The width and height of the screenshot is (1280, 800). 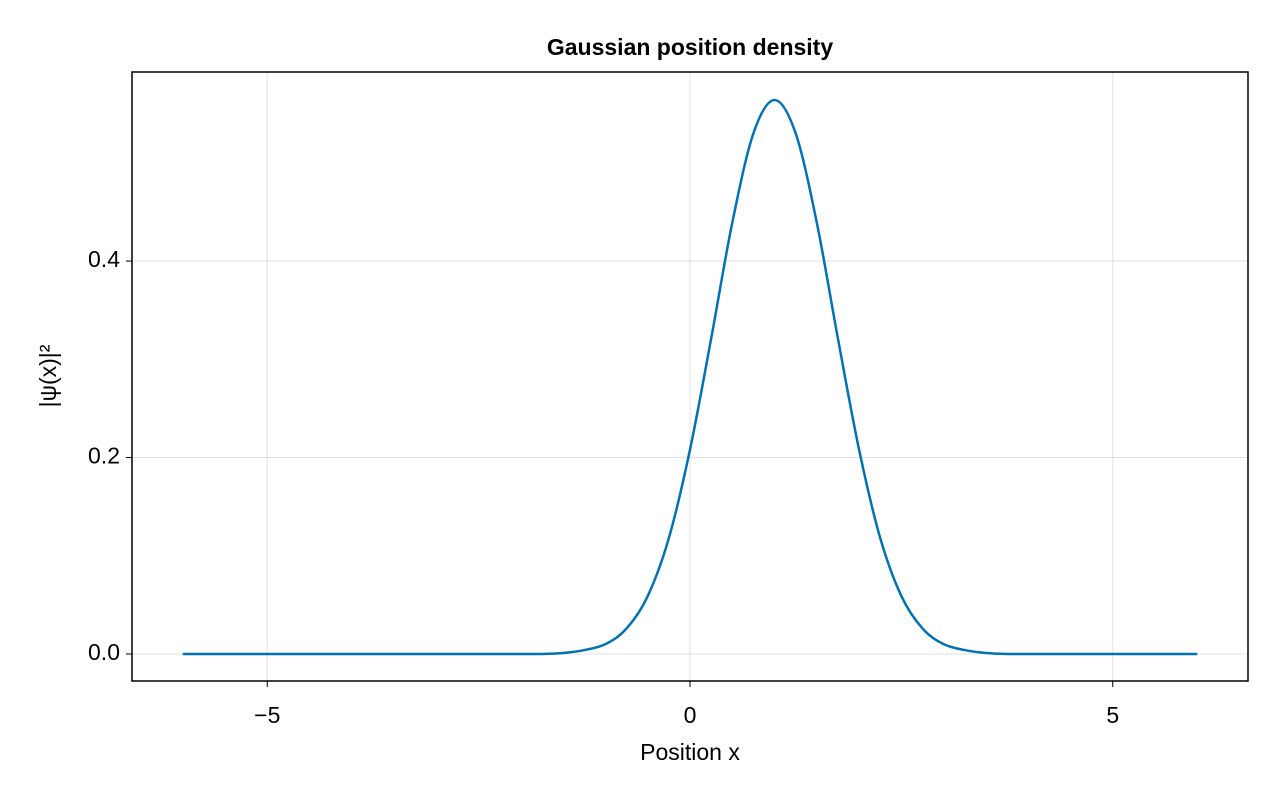 What do you see at coordinates (48, 375) in the screenshot?
I see `y-axis-label: |ψ(x)|²` at bounding box center [48, 375].